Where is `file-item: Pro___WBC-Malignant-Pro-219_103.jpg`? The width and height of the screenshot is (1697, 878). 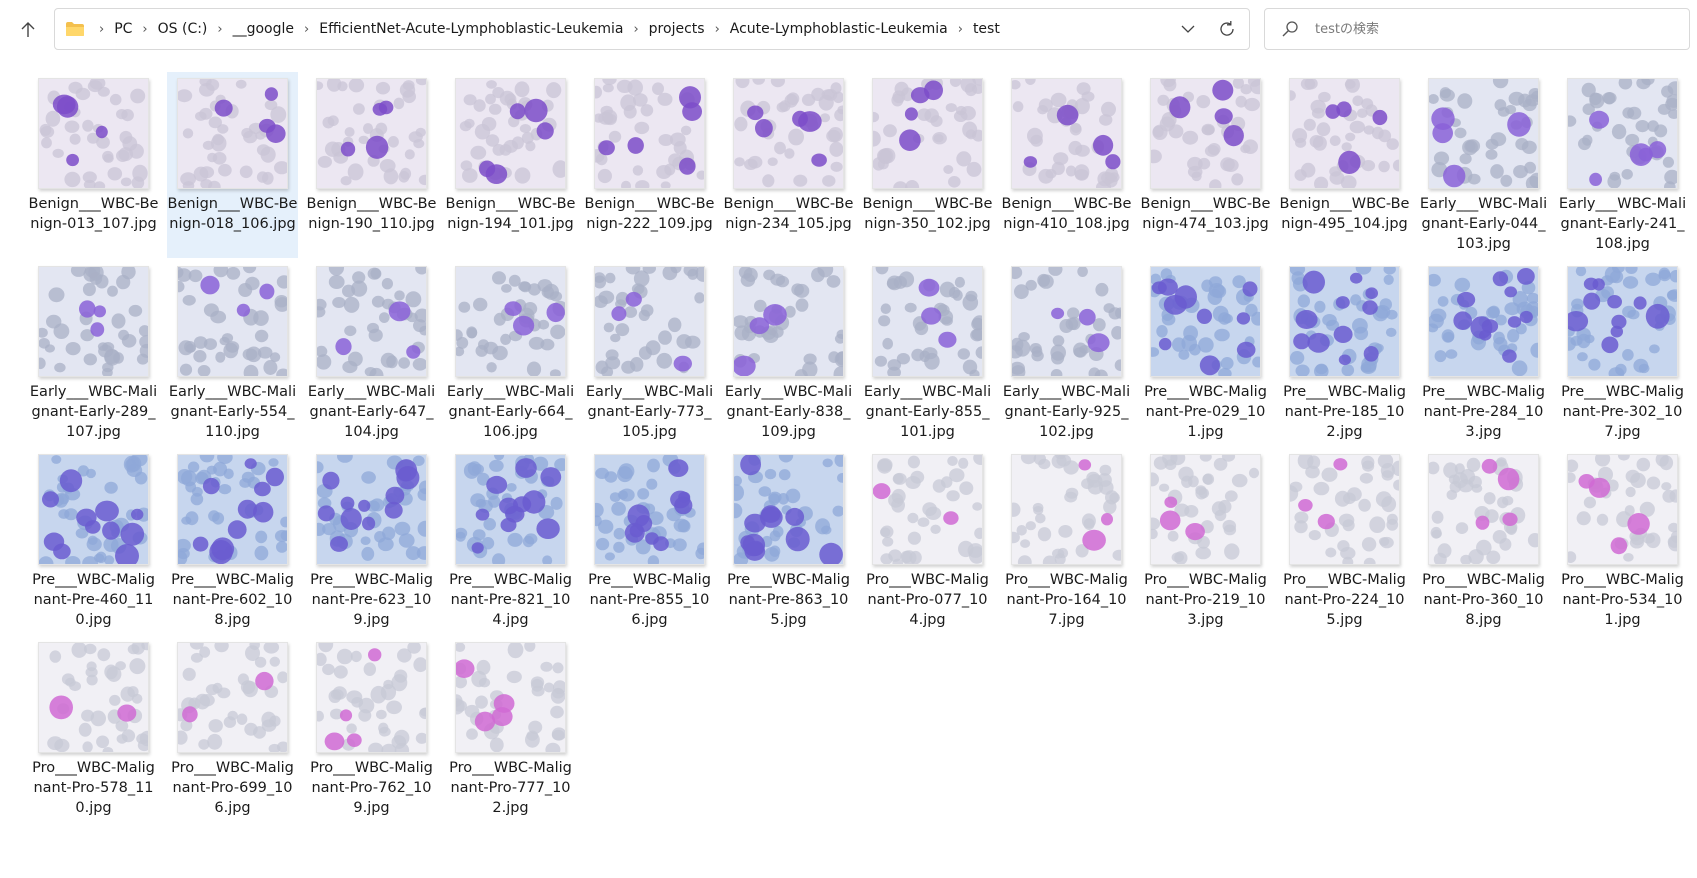 file-item: Pro___WBC-Malignant-Pro-219_103.jpg is located at coordinates (1205, 541).